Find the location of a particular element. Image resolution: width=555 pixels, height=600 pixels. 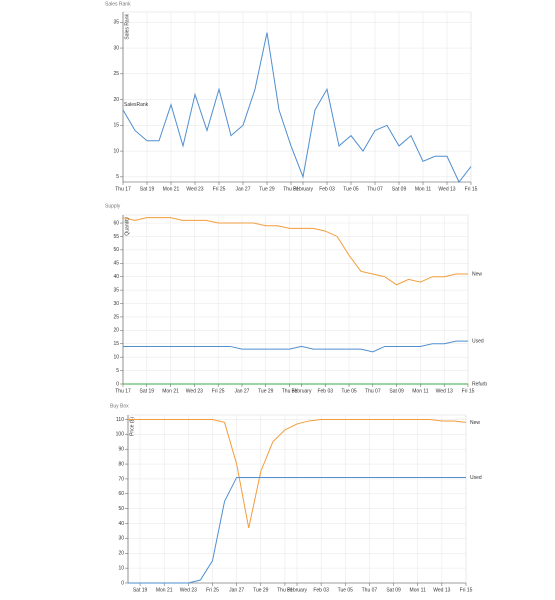

y-tick-label: 45 is located at coordinates (116, 264).